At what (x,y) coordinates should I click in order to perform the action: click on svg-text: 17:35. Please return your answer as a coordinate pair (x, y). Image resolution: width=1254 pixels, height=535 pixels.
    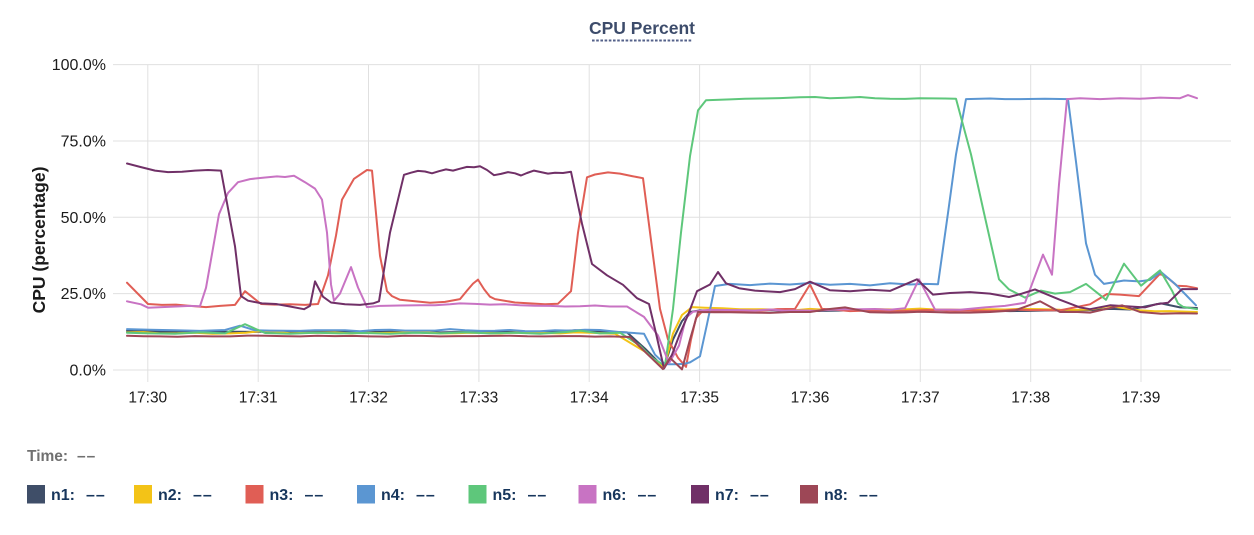
    Looking at the image, I should click on (699, 398).